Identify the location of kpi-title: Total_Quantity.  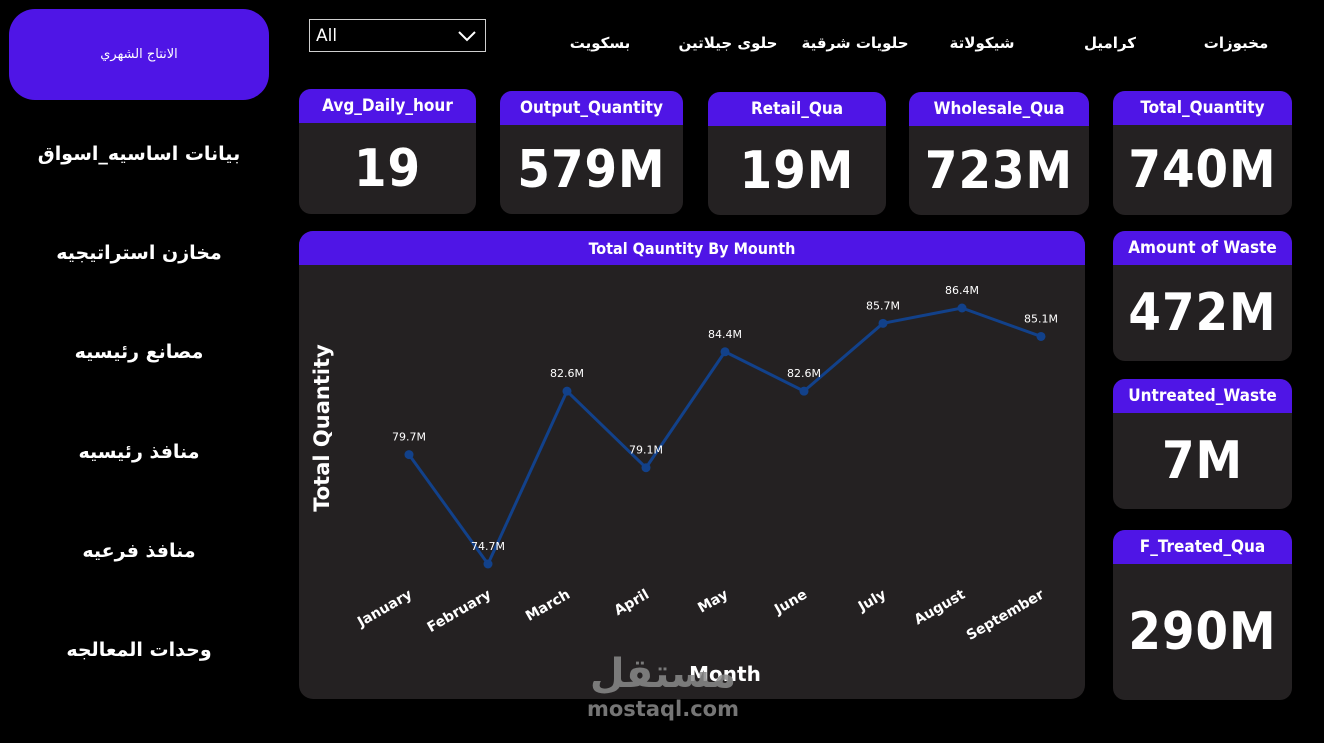
(1202, 108).